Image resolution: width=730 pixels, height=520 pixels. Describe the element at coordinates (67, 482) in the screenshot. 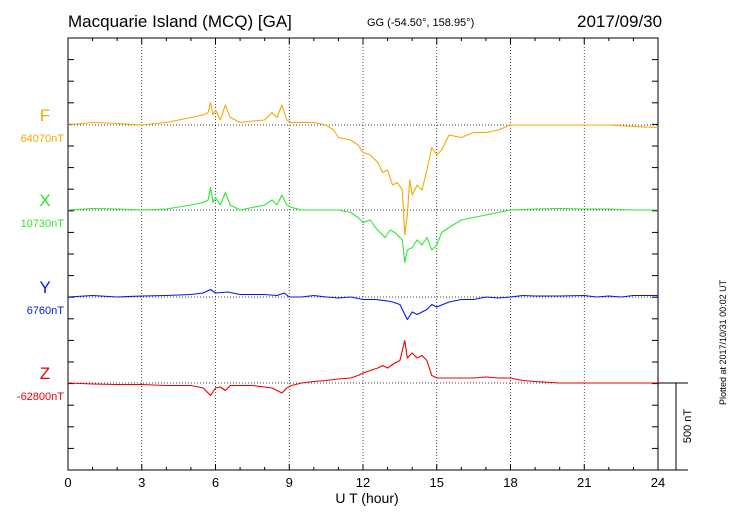

I see `x-tick-label: 0` at that location.